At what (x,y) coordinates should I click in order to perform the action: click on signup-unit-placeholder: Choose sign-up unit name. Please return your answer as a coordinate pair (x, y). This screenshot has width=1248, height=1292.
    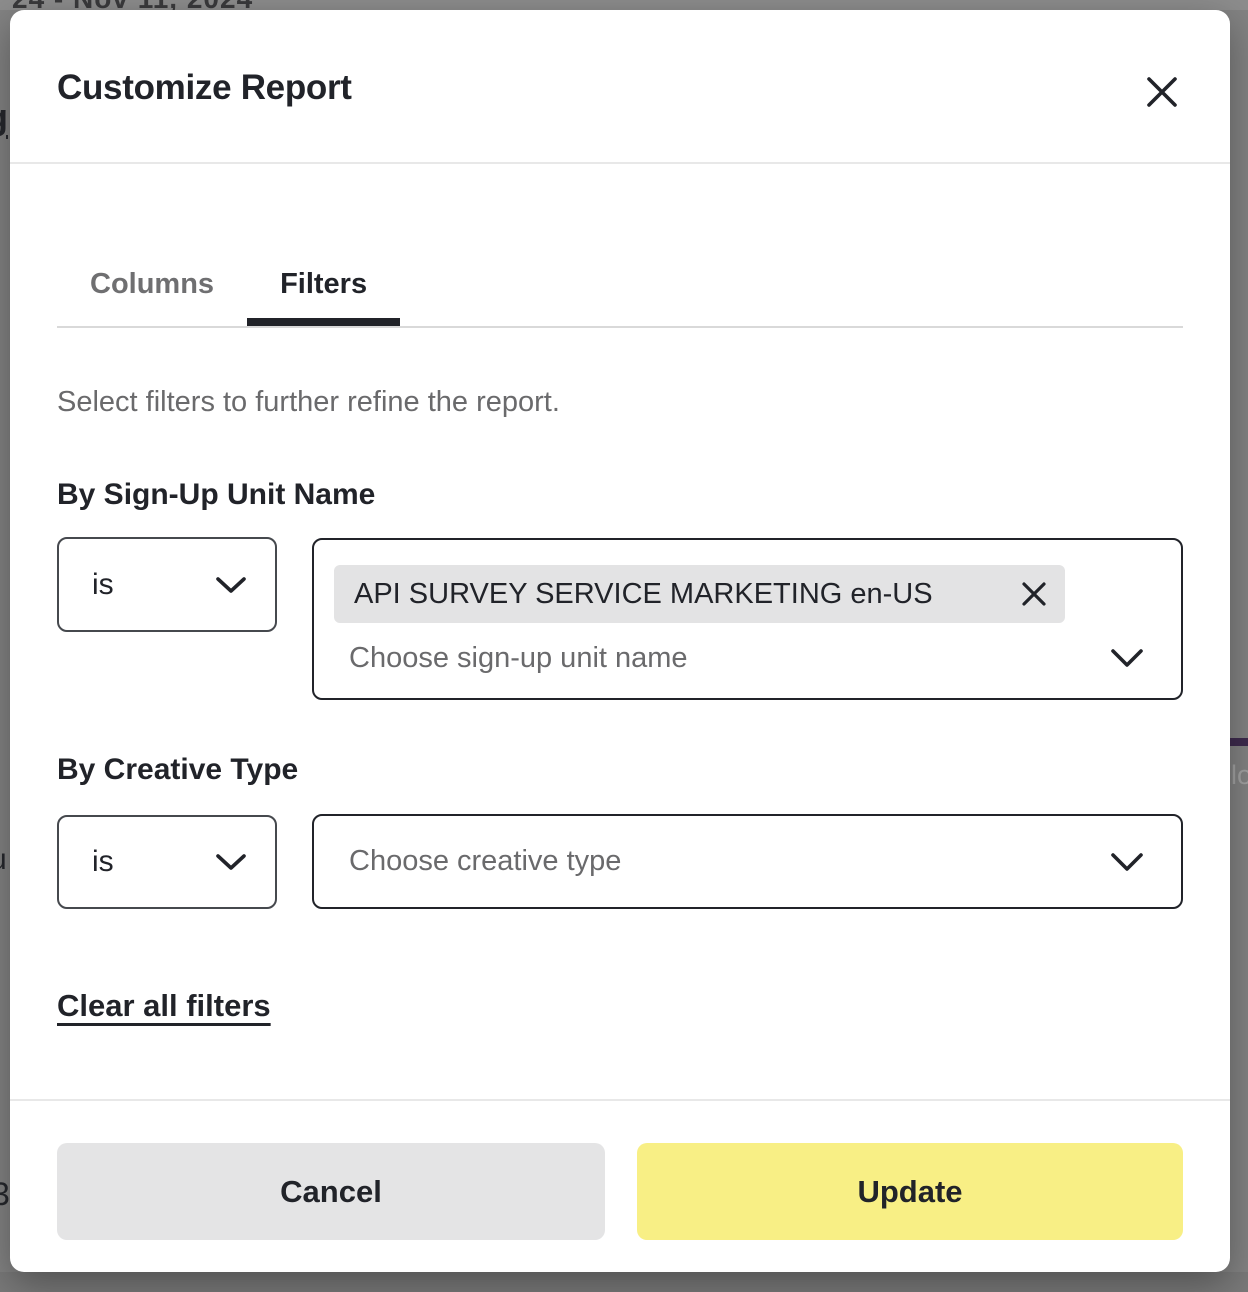
    Looking at the image, I should click on (518, 658).